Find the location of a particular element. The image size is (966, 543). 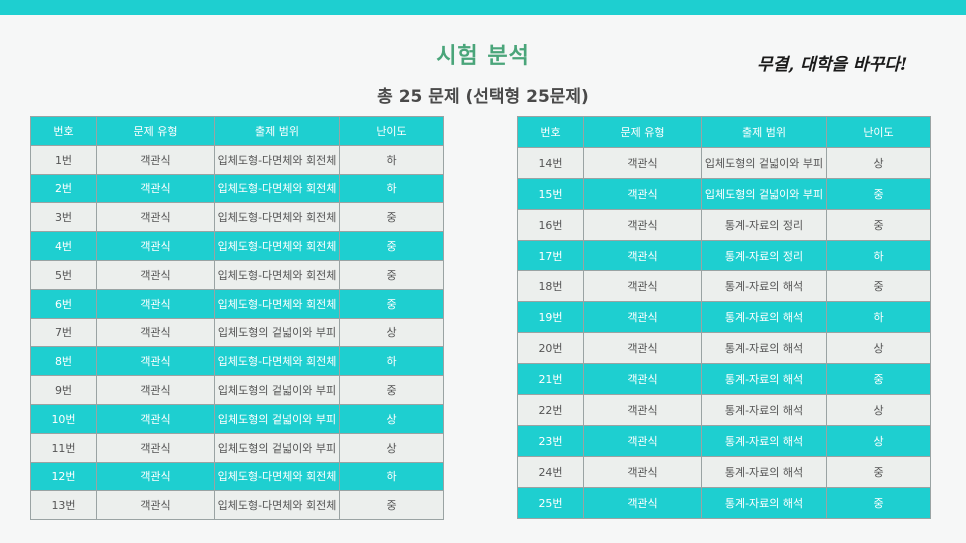

table-row: 17번 객관식 통계-자료의 정리 하 is located at coordinates (724, 255).